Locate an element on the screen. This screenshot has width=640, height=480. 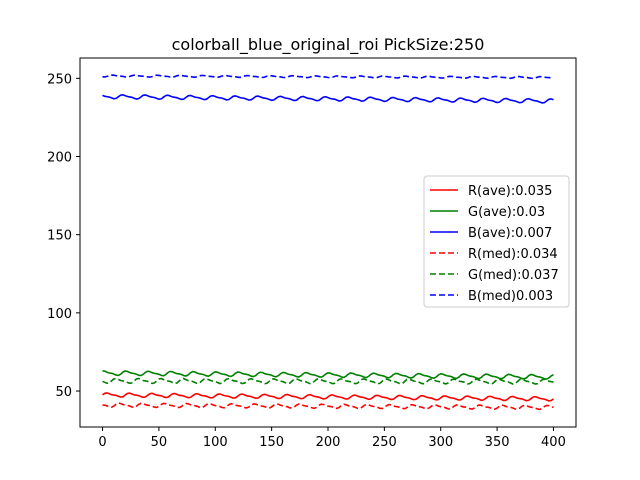
legend-label: R(ave):0.035 is located at coordinates (510, 191).